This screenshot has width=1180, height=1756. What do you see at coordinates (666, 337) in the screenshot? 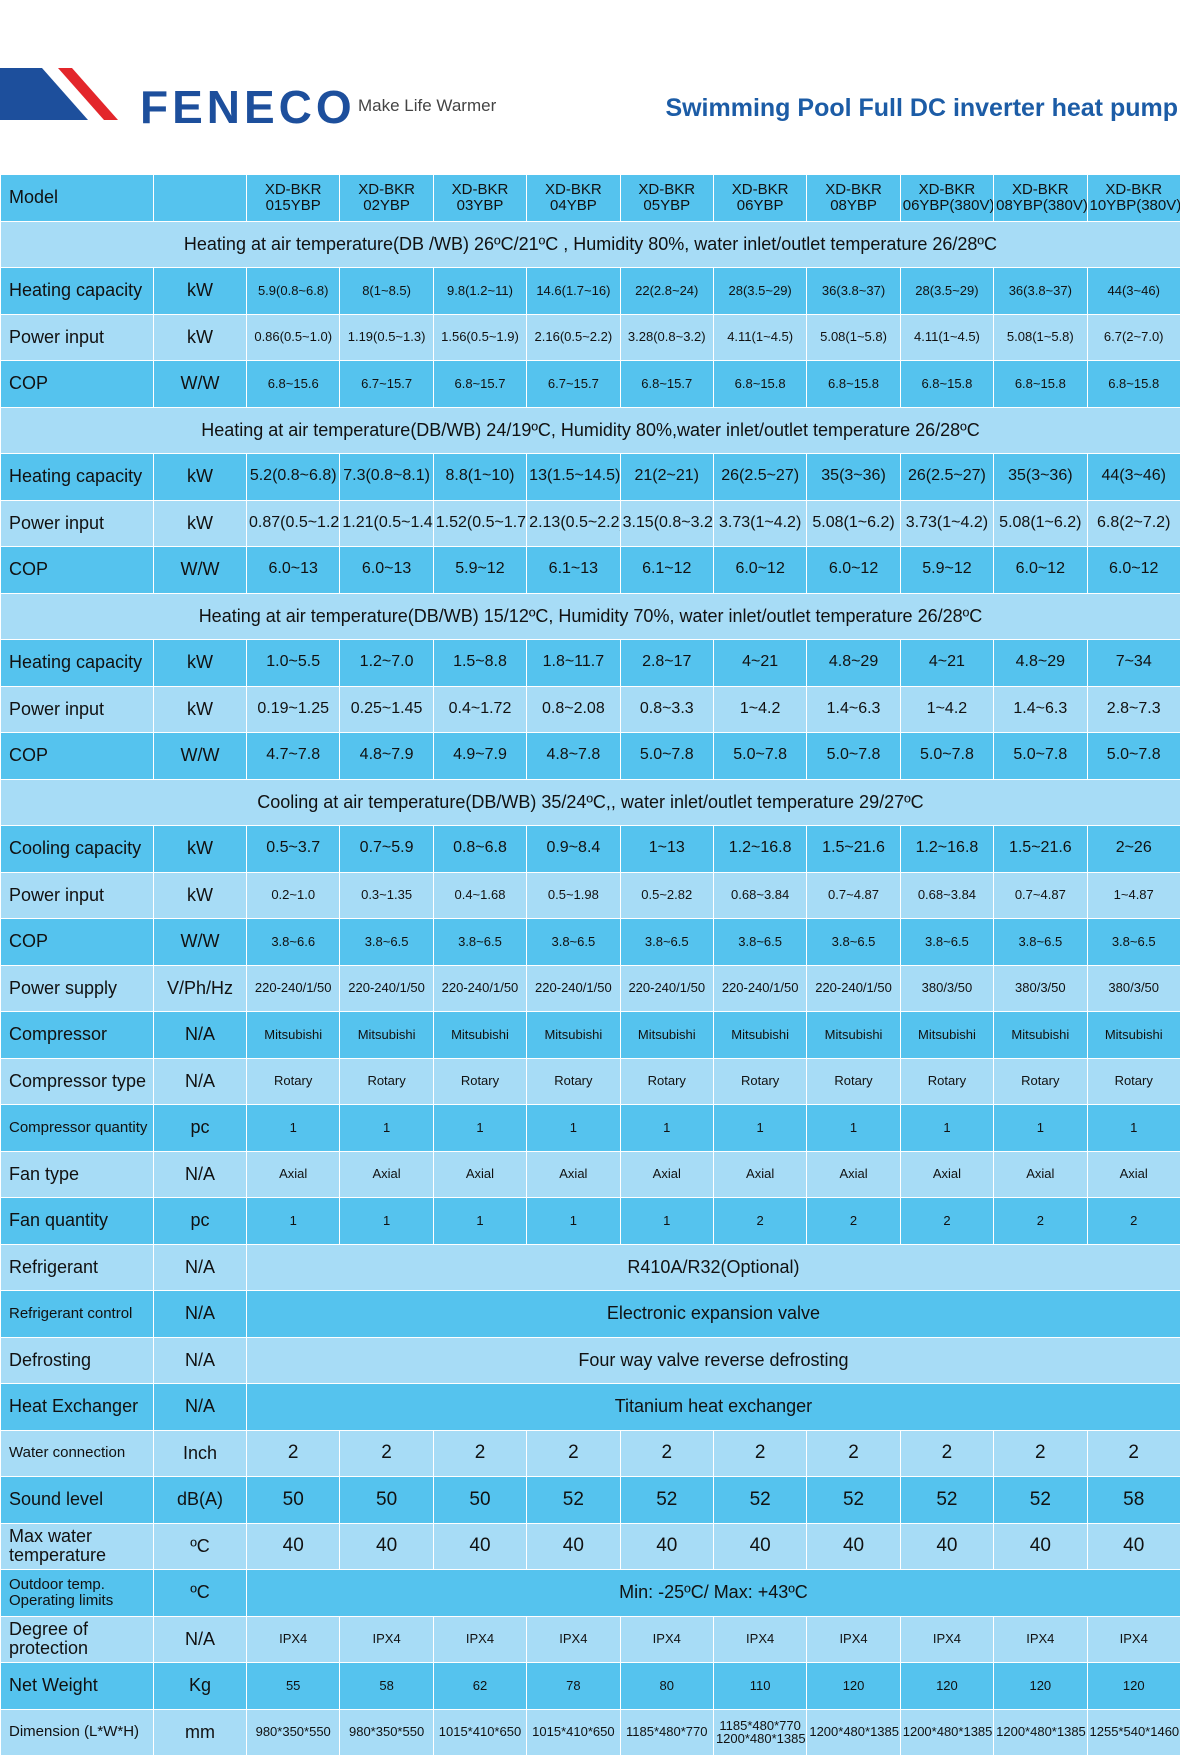
I see `cell-value: 3.28(0.8~3.2)` at bounding box center [666, 337].